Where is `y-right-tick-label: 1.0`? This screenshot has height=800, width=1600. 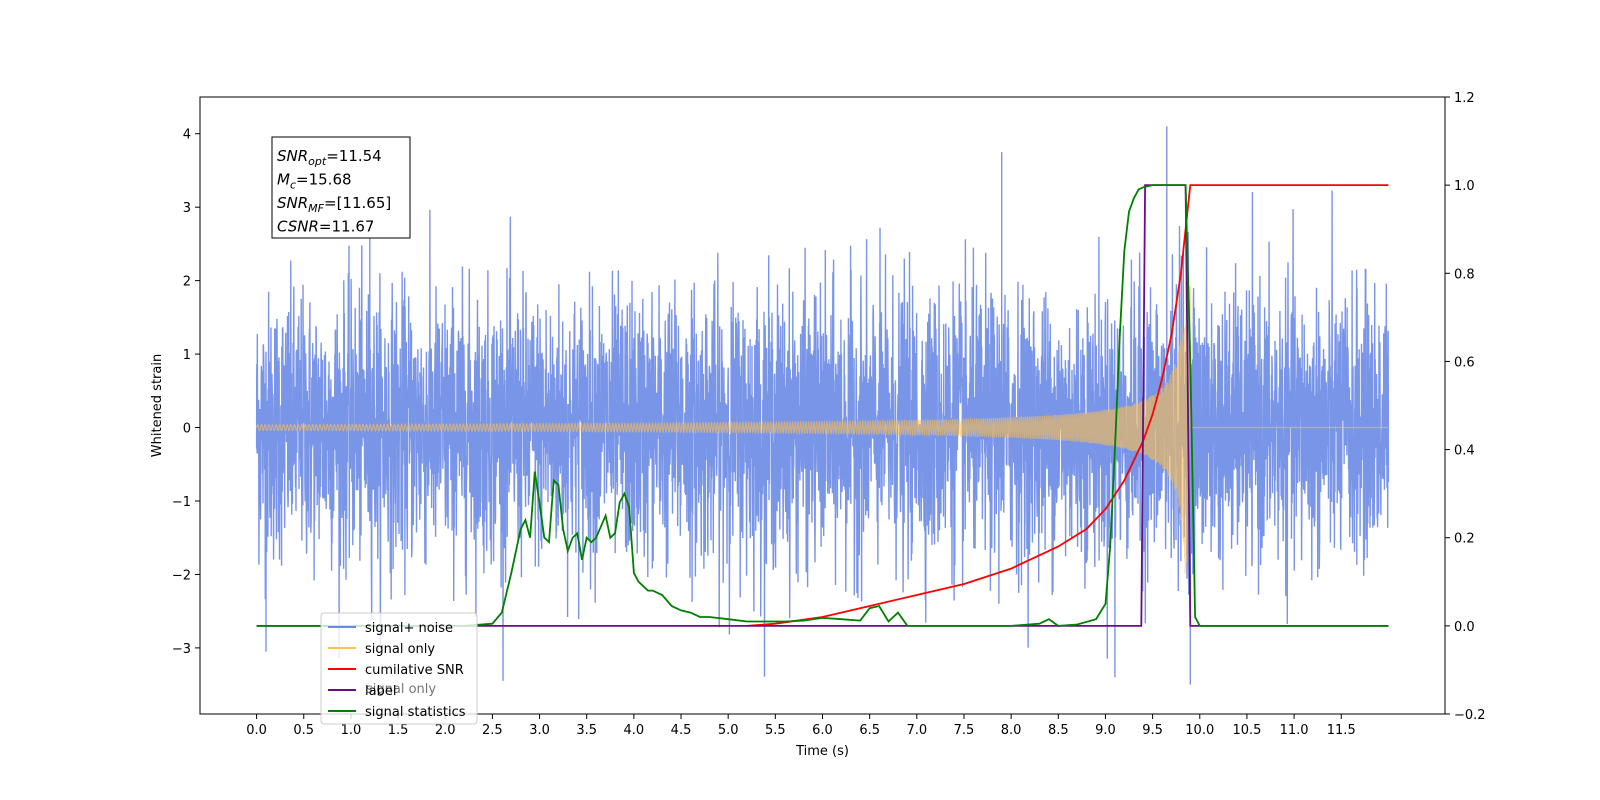
y-right-tick-label: 1.0 is located at coordinates (1464, 186).